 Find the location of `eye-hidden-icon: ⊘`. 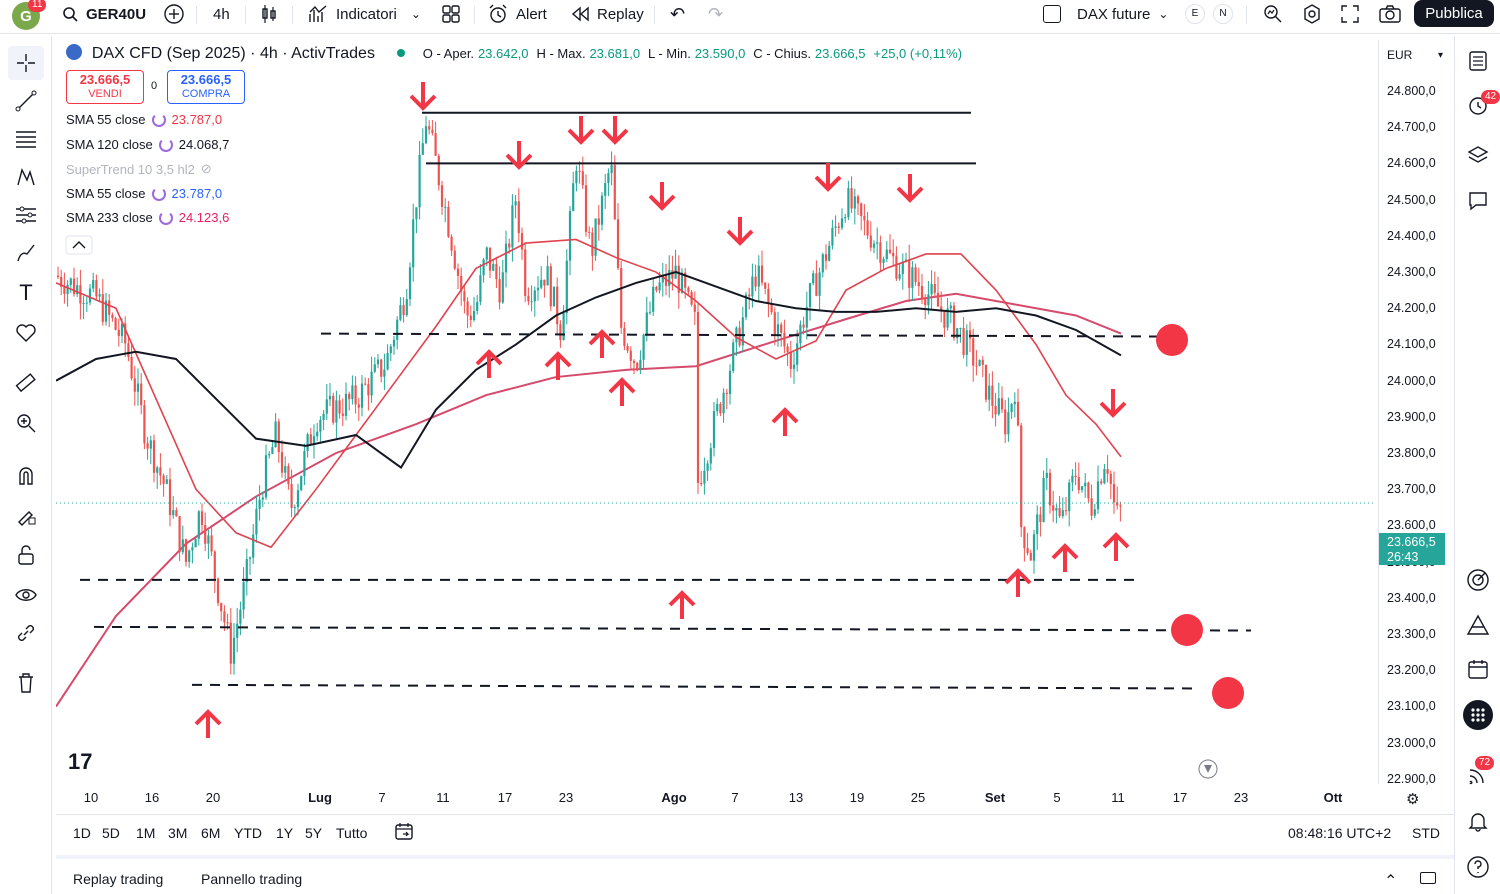

eye-hidden-icon: ⊘ is located at coordinates (206, 168).